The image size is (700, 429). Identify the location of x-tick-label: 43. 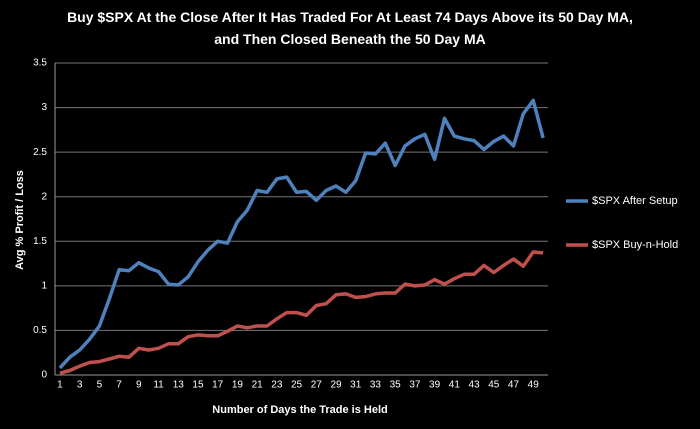
(474, 385).